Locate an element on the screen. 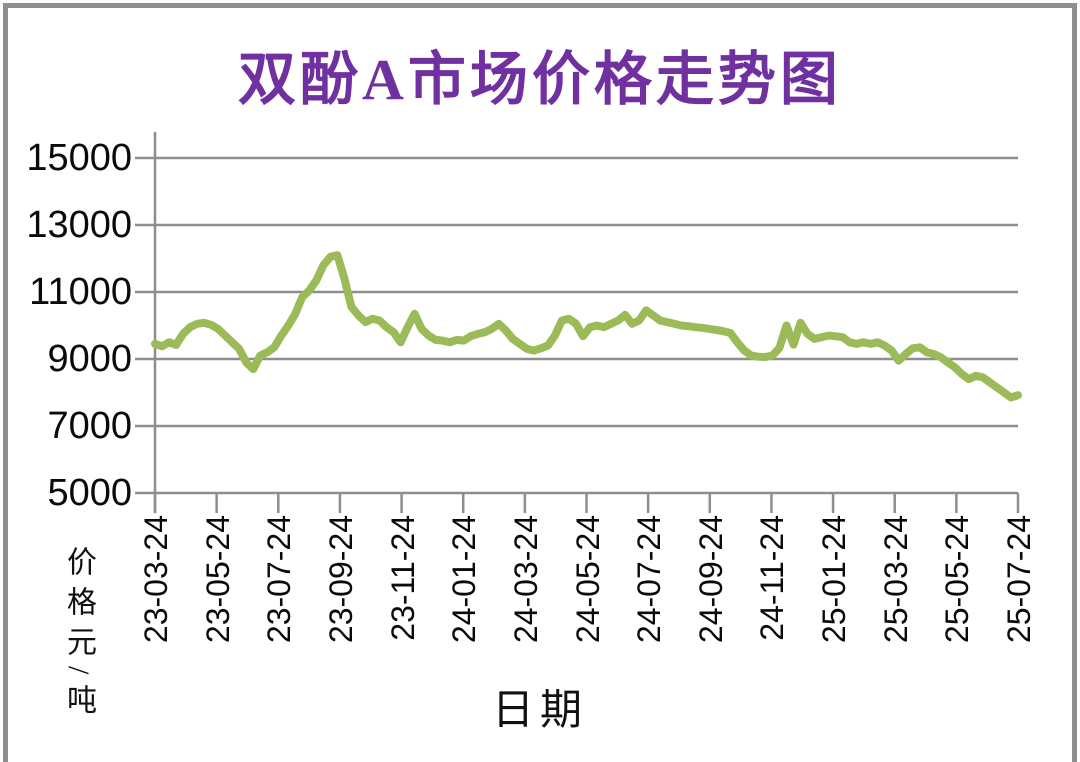 The width and height of the screenshot is (1080, 762). x-tick-label: 24-01-24 is located at coordinates (464, 579).